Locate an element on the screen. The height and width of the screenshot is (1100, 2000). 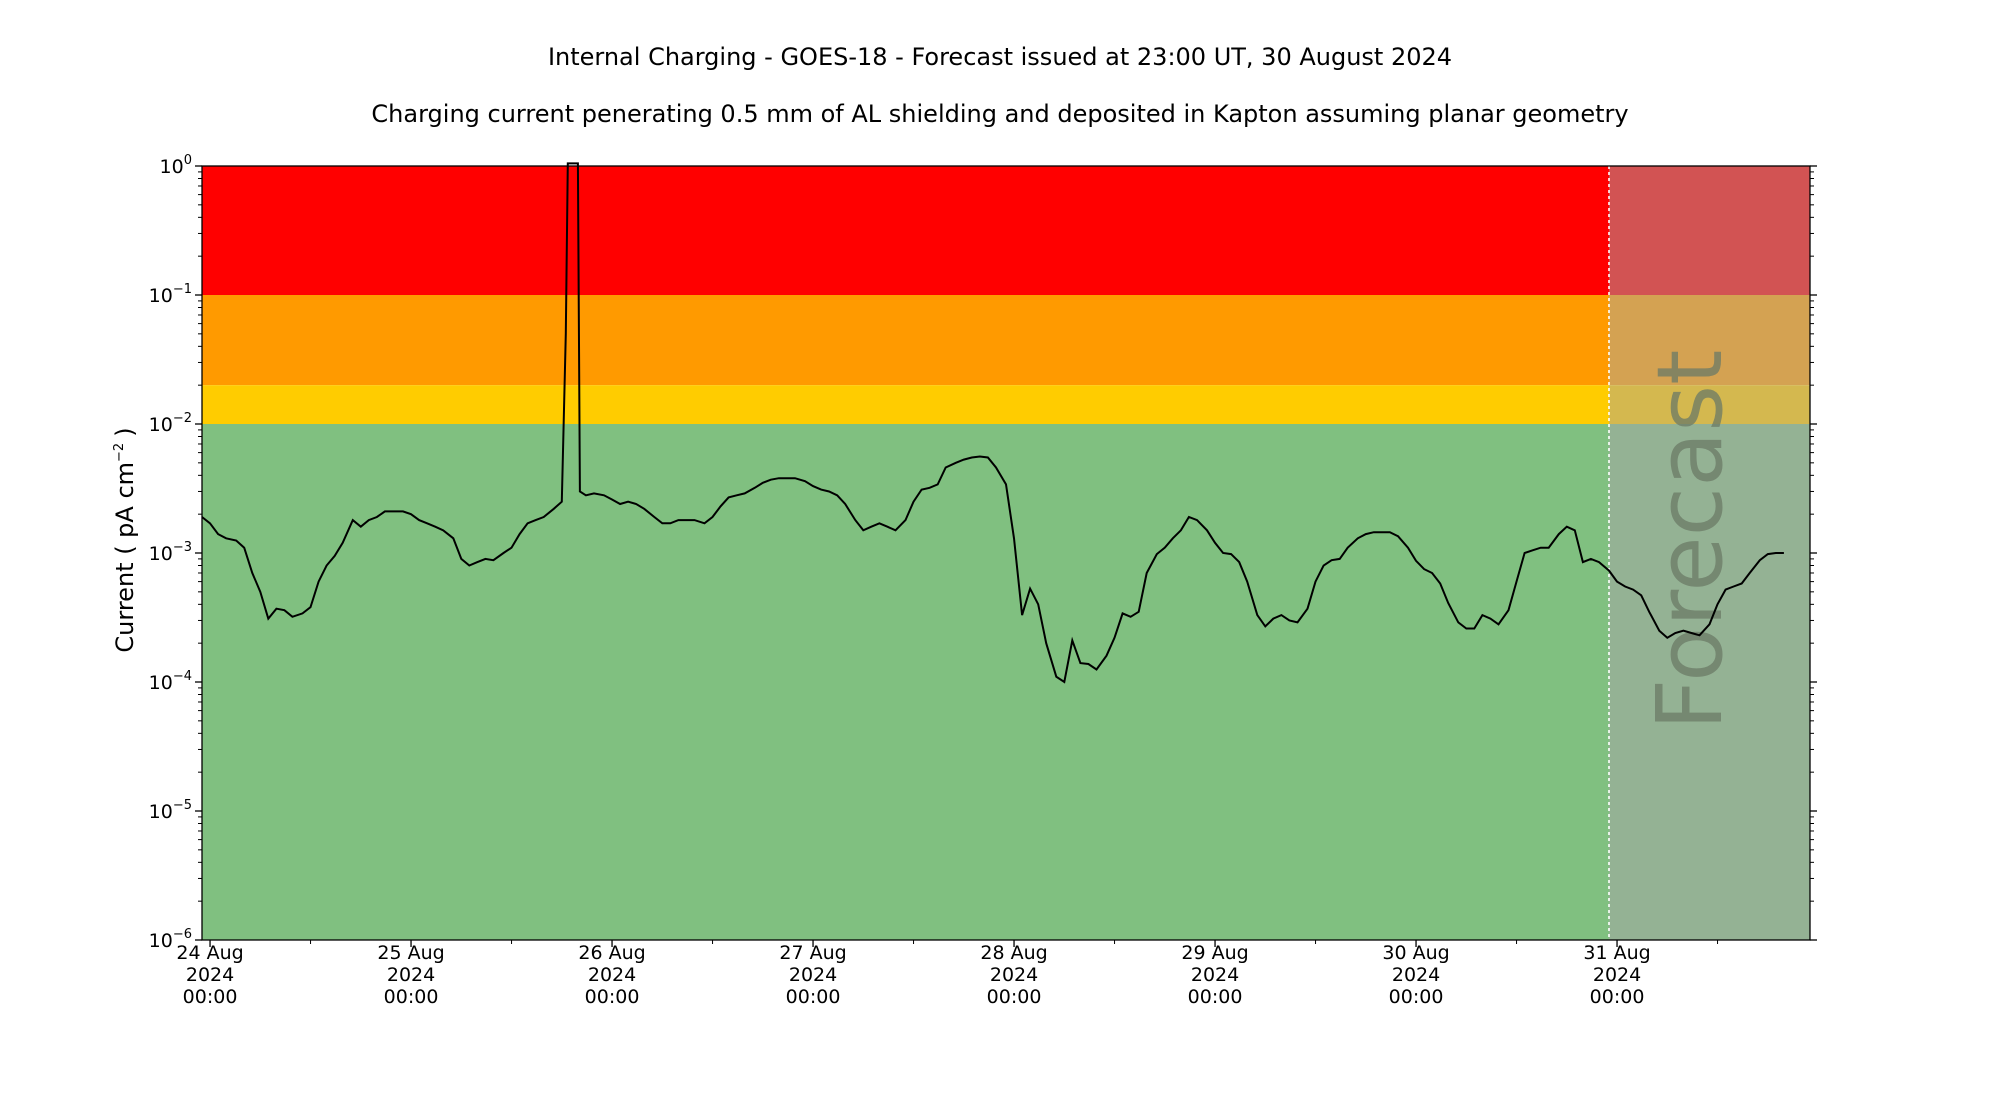
y-axis-label-exponent: −2 is located at coordinates (119, 452).